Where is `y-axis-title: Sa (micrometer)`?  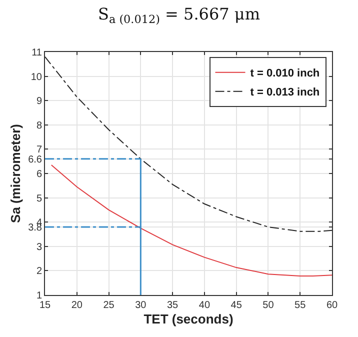 y-axis-title: Sa (micrometer) is located at coordinates (16, 173).